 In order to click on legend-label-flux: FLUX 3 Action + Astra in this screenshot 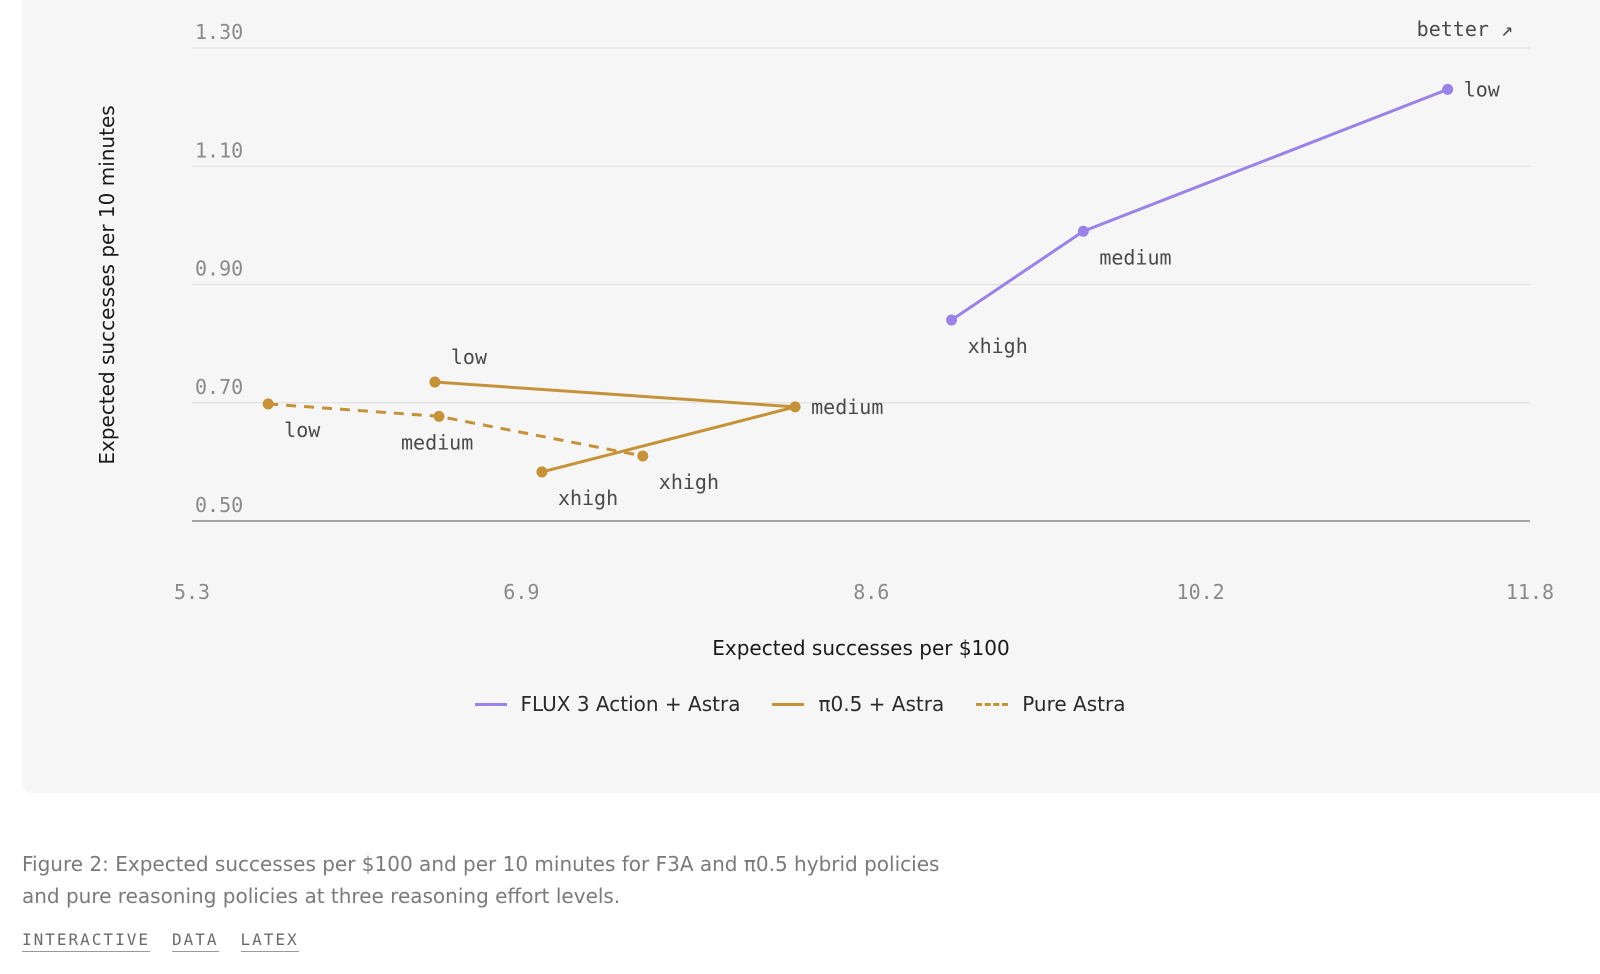, I will do `click(630, 704)`.